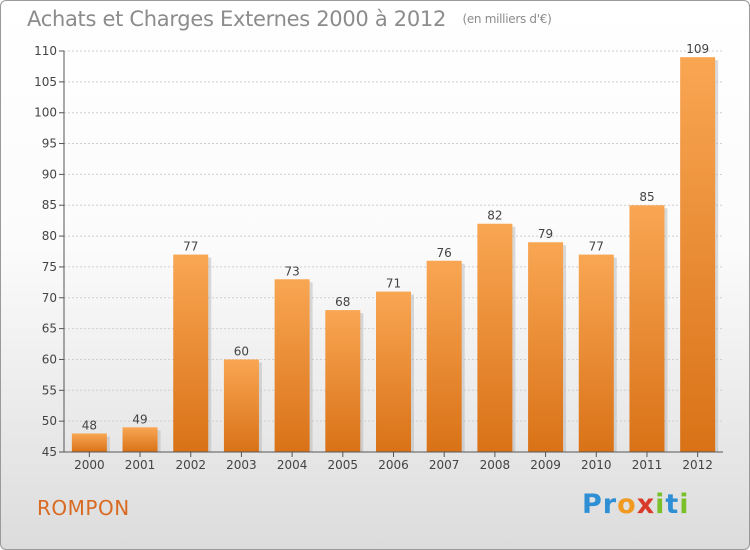 The height and width of the screenshot is (550, 750). What do you see at coordinates (89, 465) in the screenshot?
I see `x-tick-label: 2000` at bounding box center [89, 465].